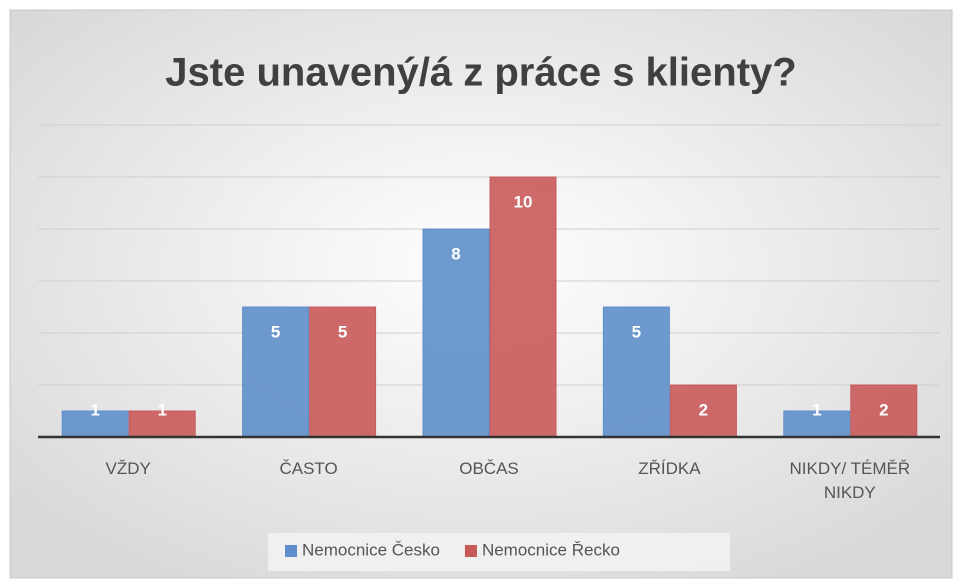 Image resolution: width=955 pixels, height=580 pixels. I want to click on x-tick-label: NIKDY/ TÉMĚŘ NIKDY, so click(850, 480).